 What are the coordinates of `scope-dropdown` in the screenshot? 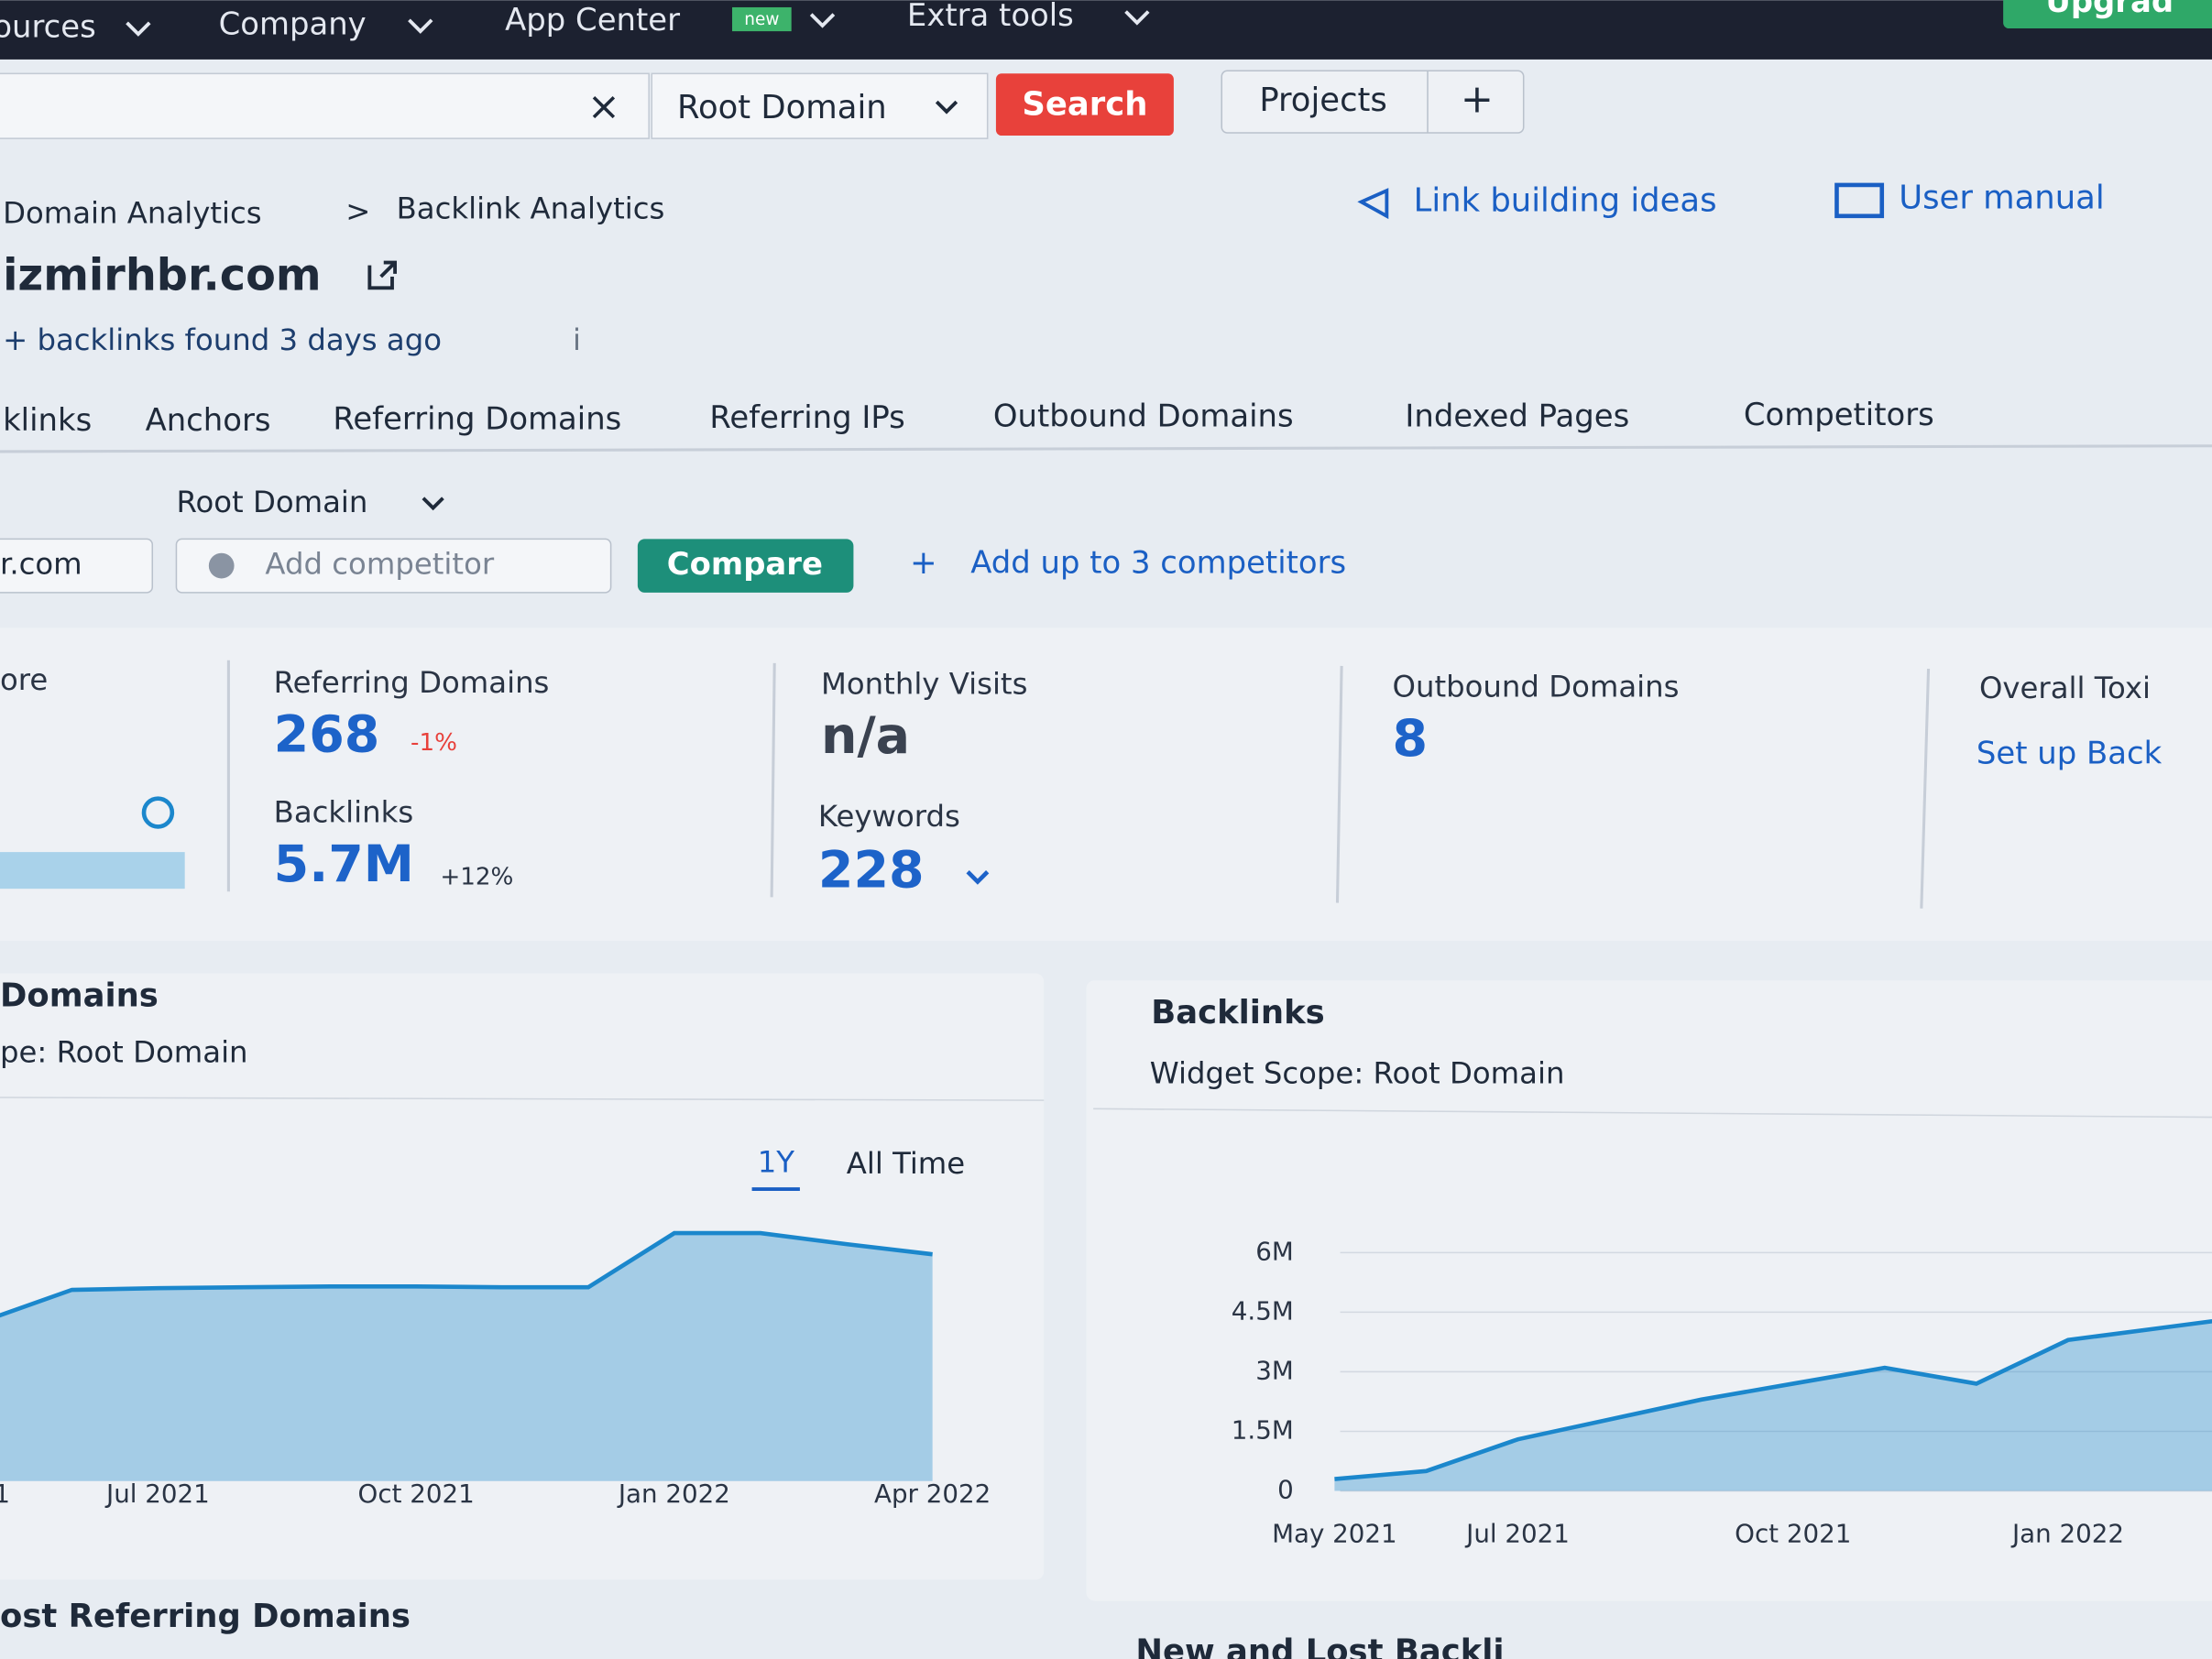 It's located at (820, 105).